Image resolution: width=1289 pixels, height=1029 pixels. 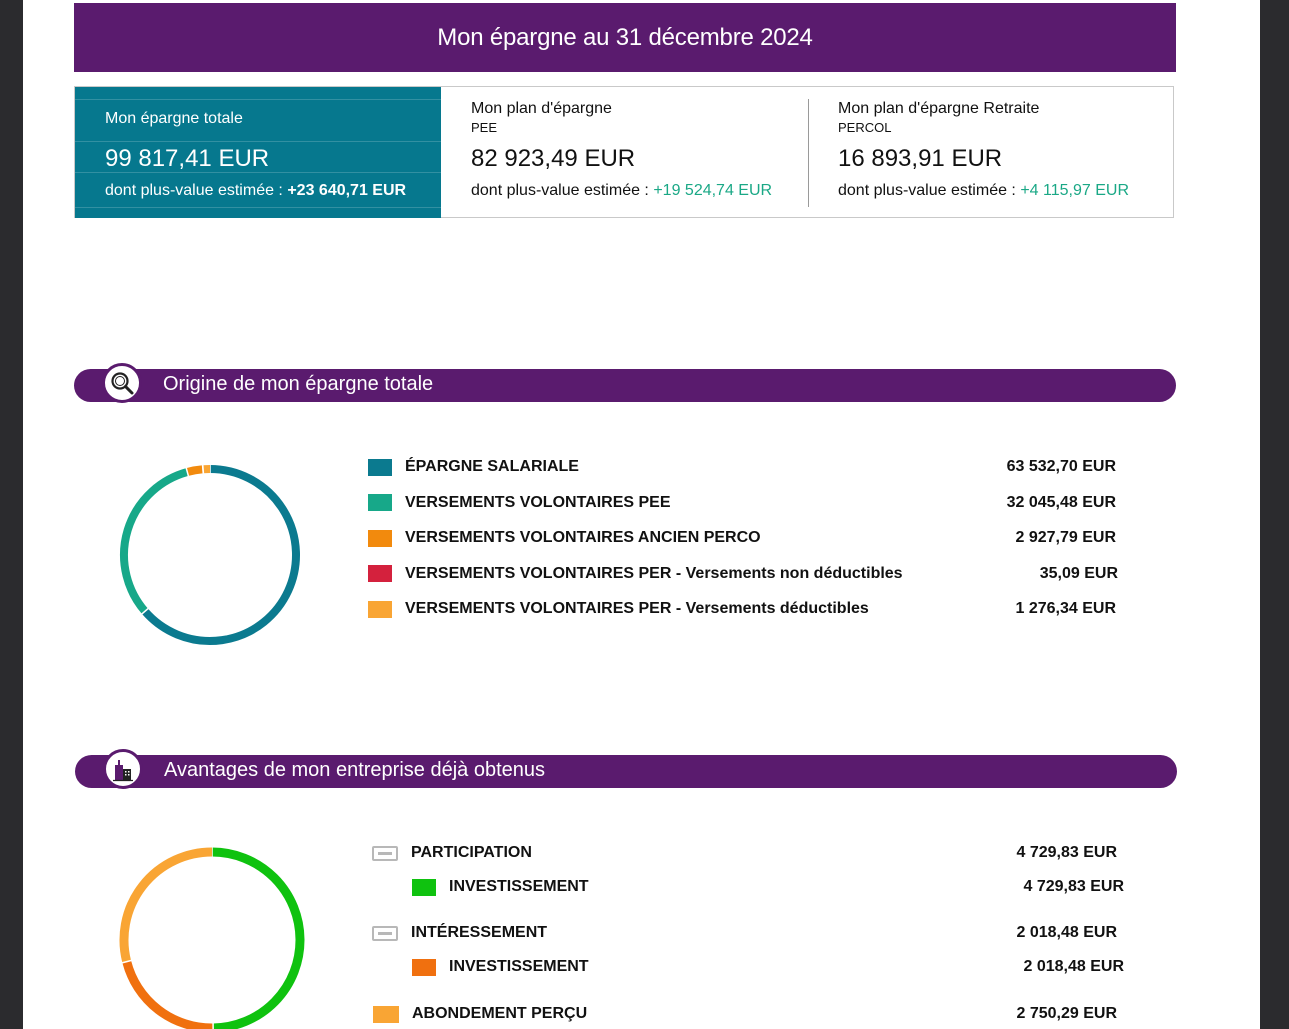 What do you see at coordinates (355, 770) in the screenshot?
I see `benefits-section-title: Avantages de mon entreprise déjà obtenus` at bounding box center [355, 770].